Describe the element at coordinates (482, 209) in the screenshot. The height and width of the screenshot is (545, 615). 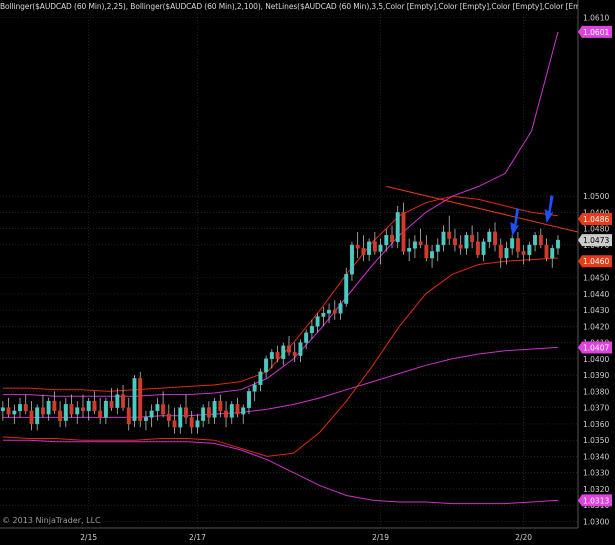
I see `trendline` at that location.